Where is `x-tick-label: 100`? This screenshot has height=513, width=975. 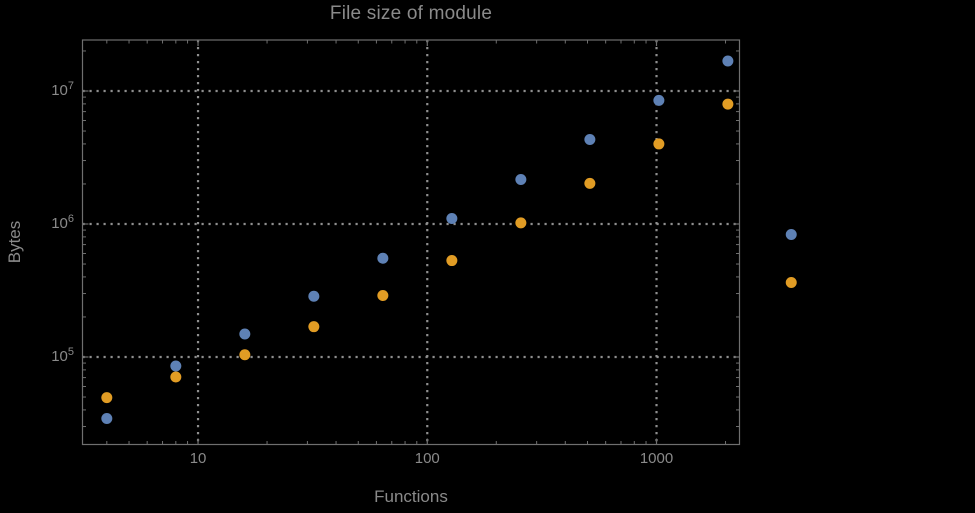
x-tick-label: 100 is located at coordinates (427, 458).